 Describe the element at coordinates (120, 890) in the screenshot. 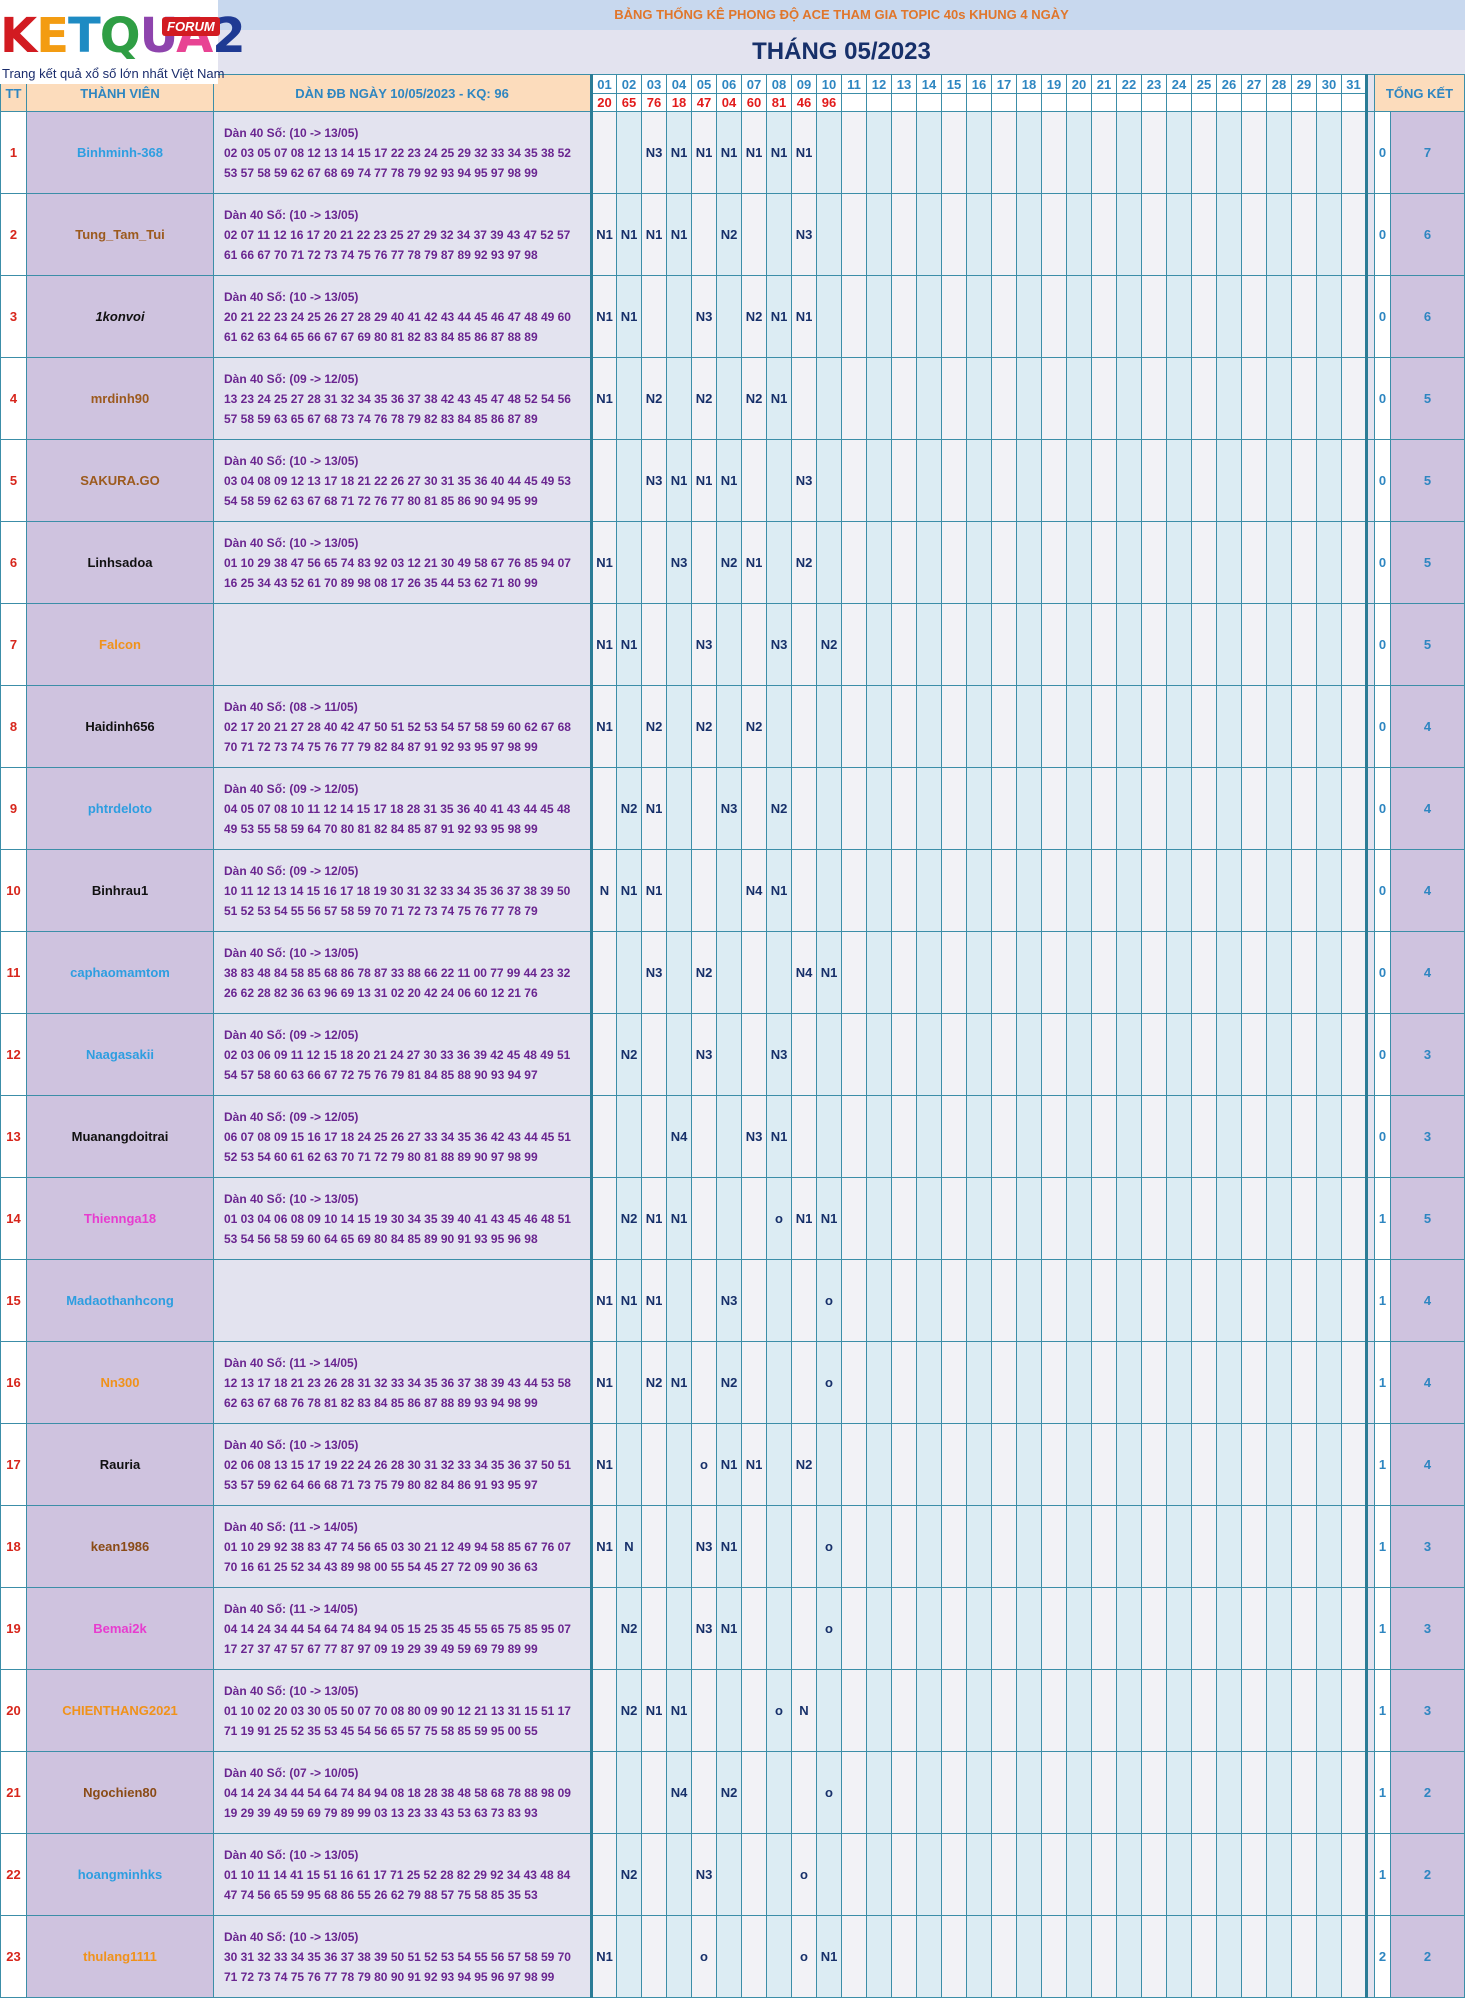

I see `member-name: Binhrau1` at that location.